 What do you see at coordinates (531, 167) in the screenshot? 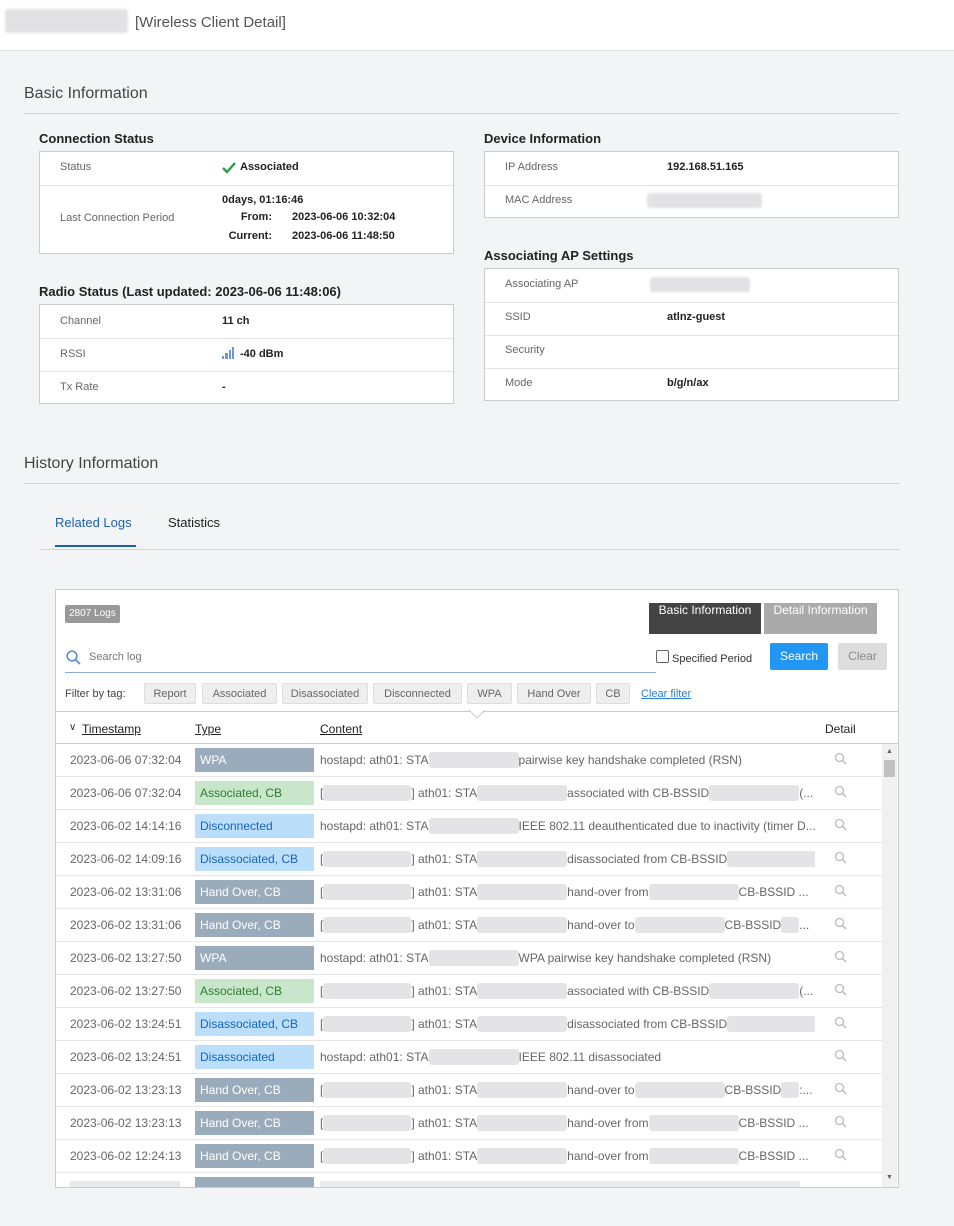
I see `label: IP Address` at bounding box center [531, 167].